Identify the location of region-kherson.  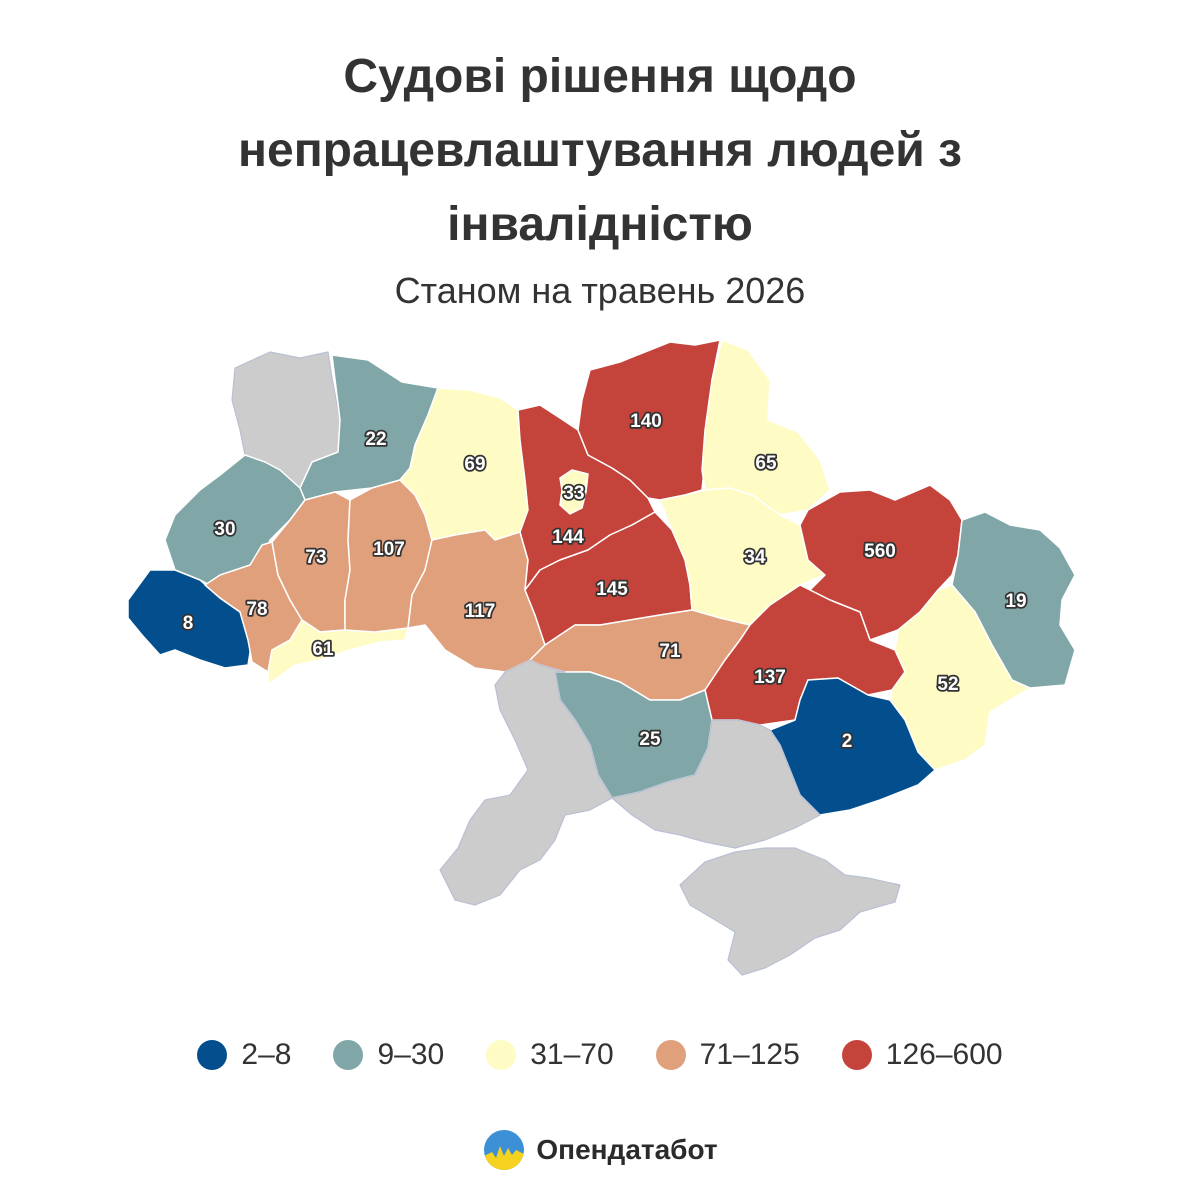
(716, 784).